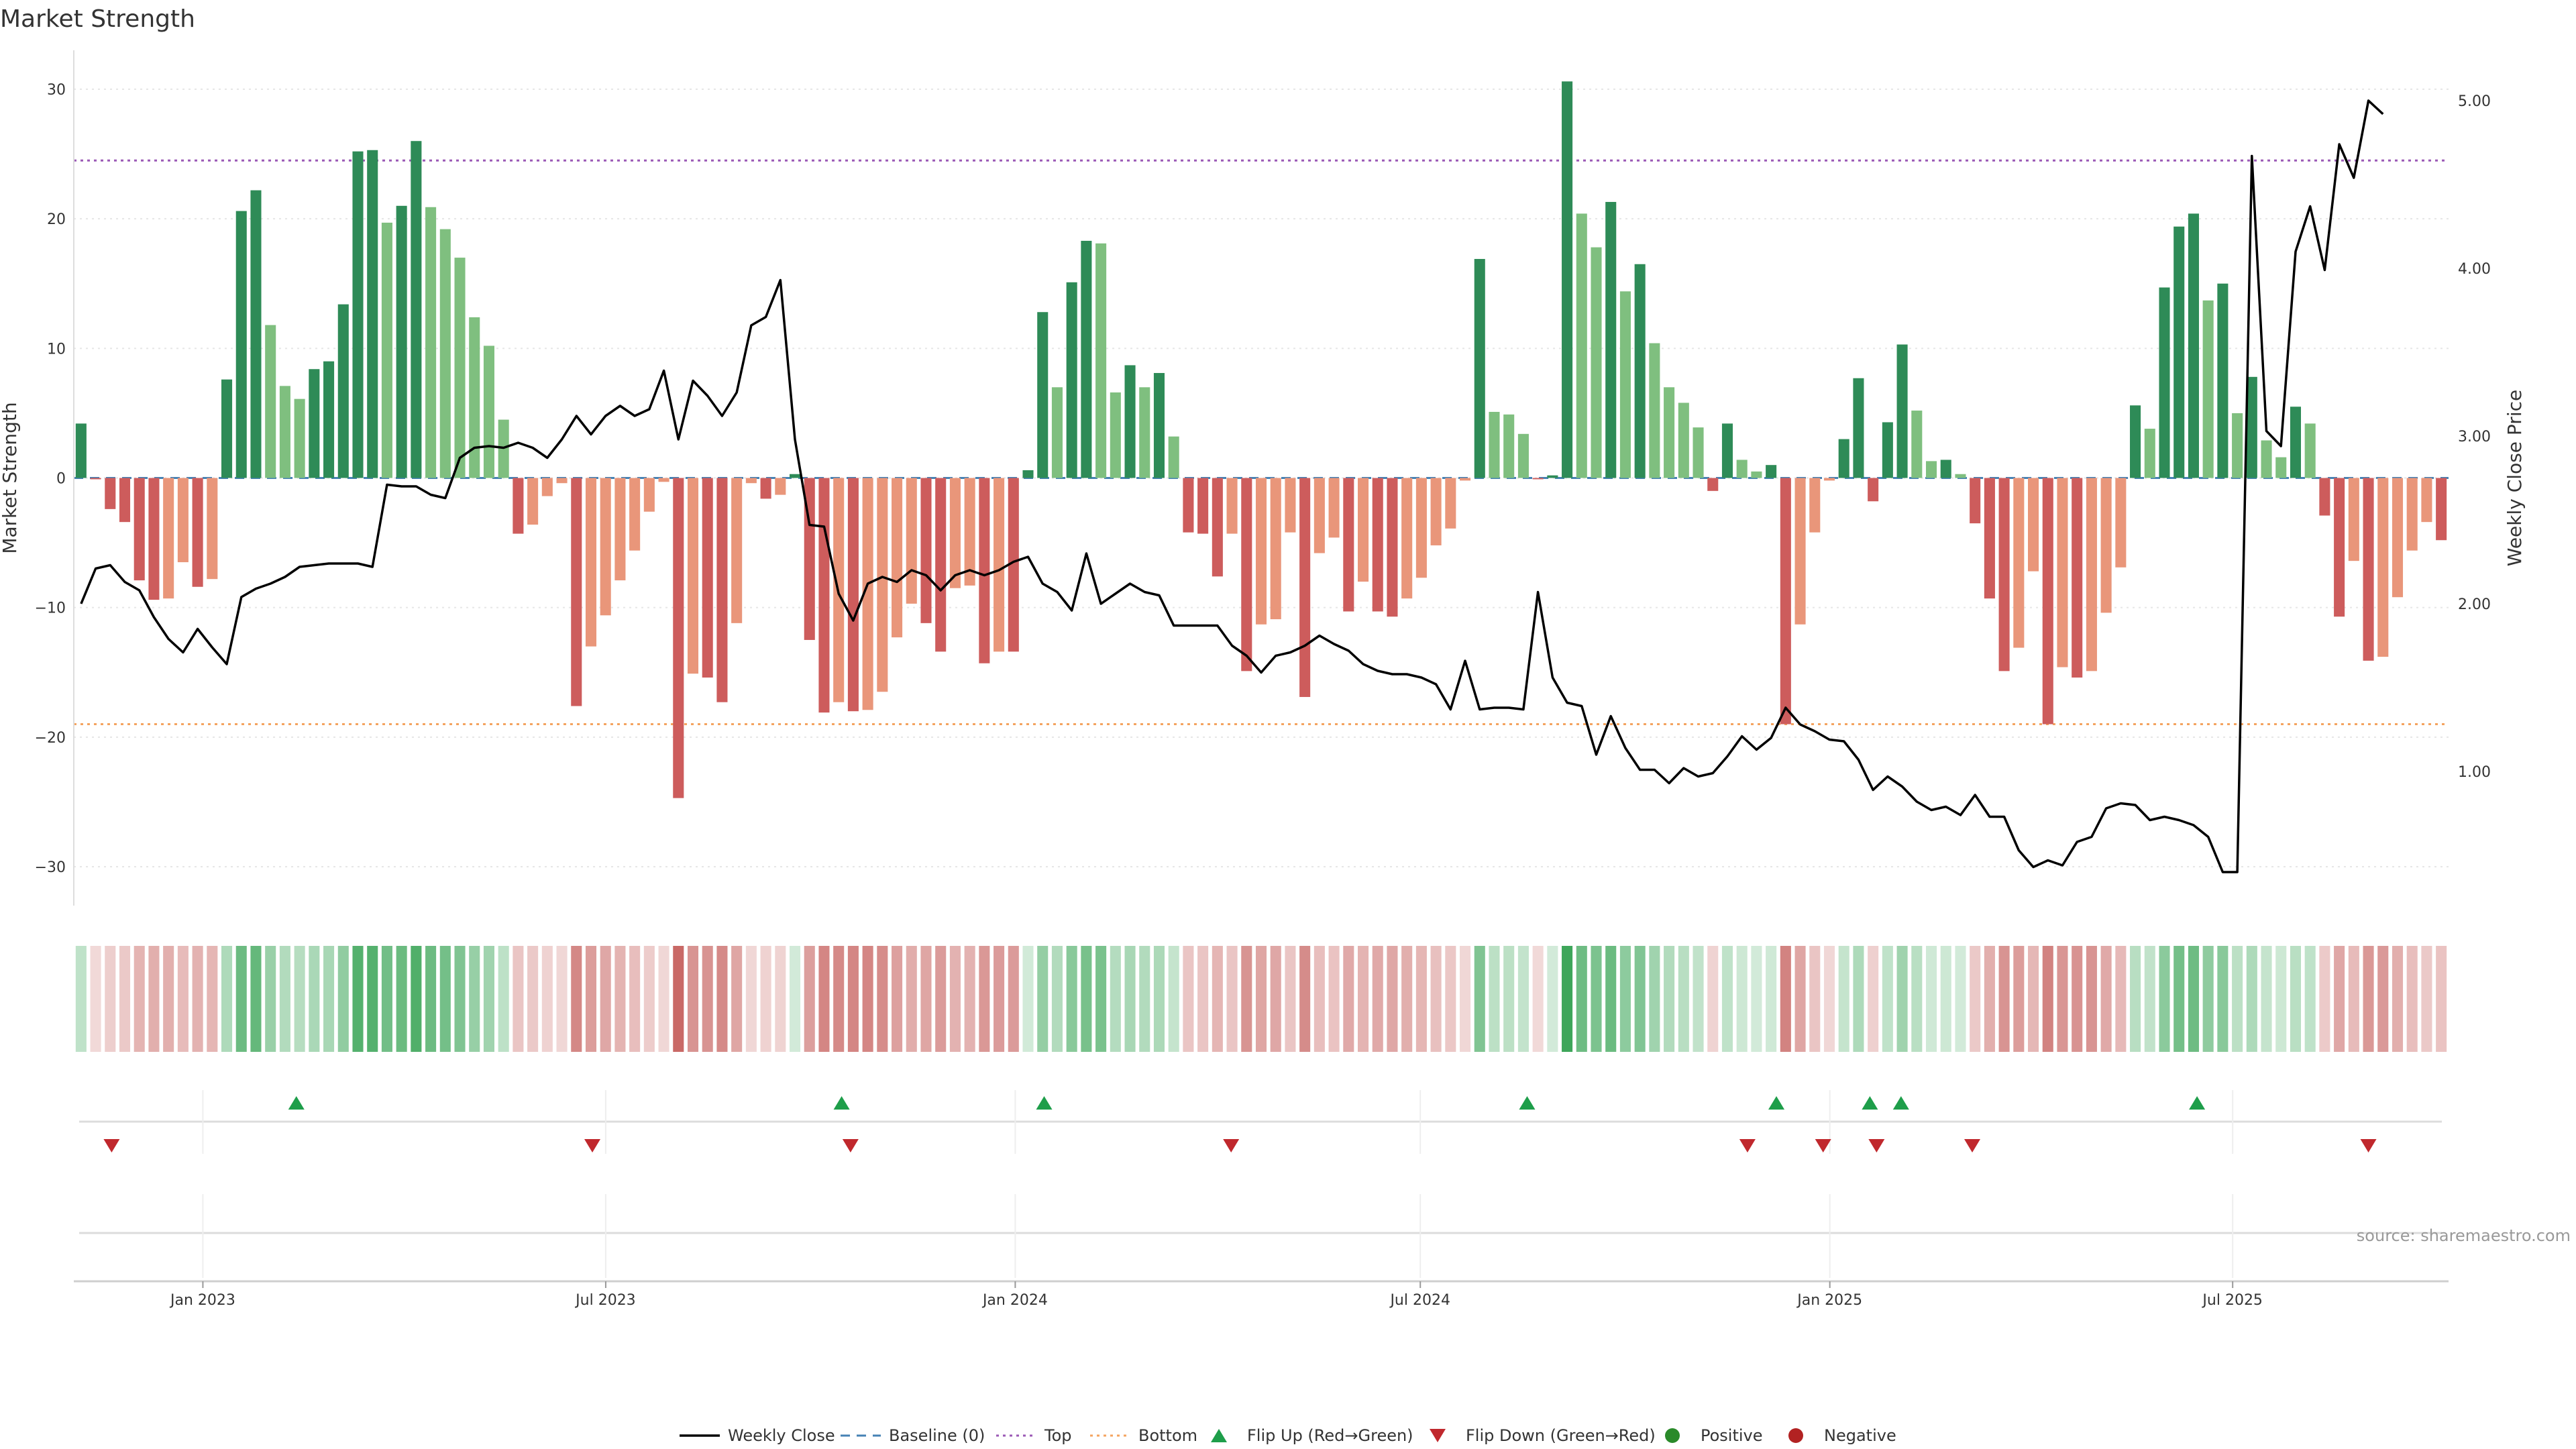 The image size is (2576, 1449). What do you see at coordinates (50, 608) in the screenshot?
I see `y-tick-label: −10` at bounding box center [50, 608].